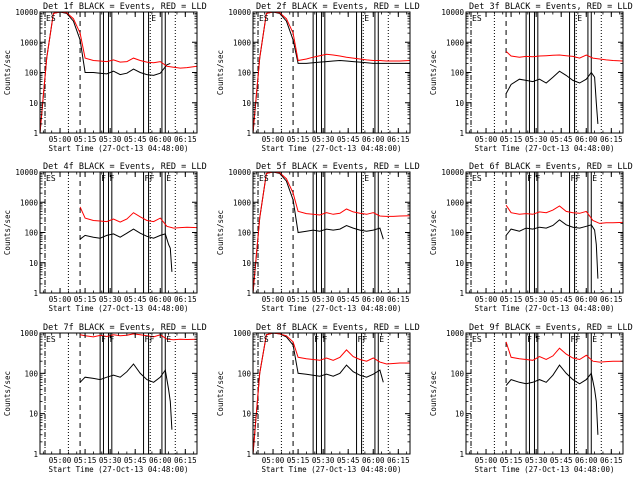 This screenshot has width=640, height=480. I want to click on panel-title: Det 7f BLACK = Events, RED = LLD, so click(125, 328).